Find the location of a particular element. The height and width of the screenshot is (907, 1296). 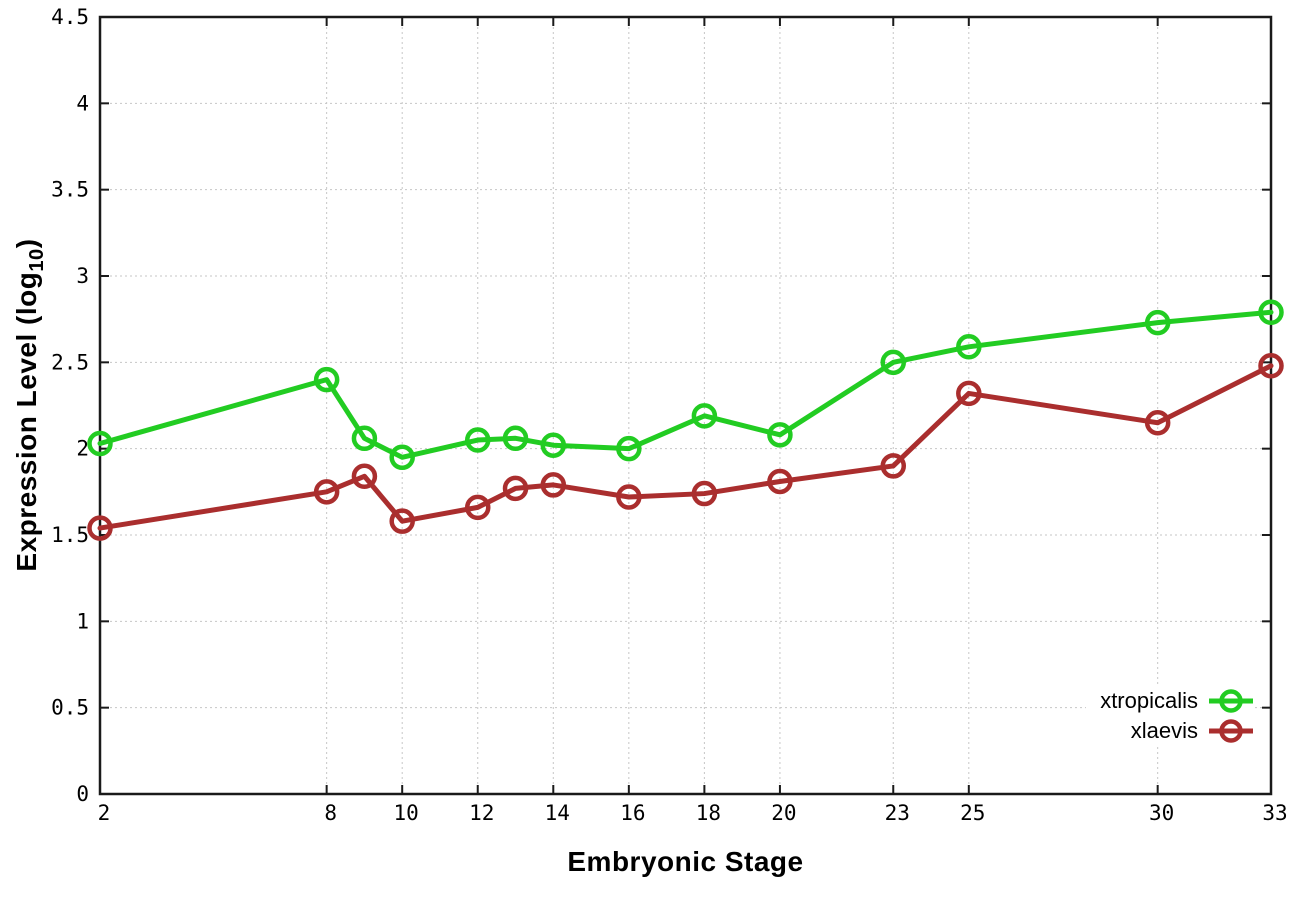

x-tick-label: 18 is located at coordinates (708, 813).